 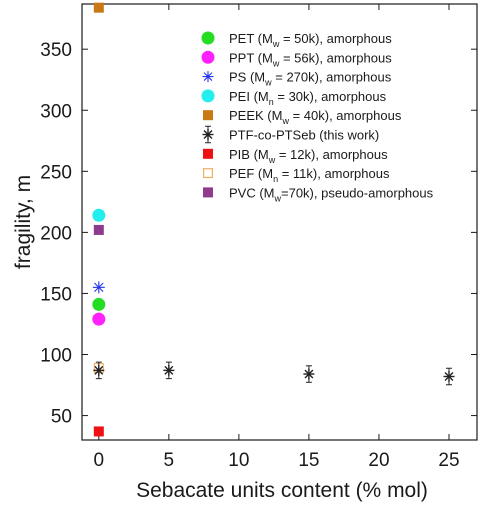 What do you see at coordinates (56, 233) in the screenshot?
I see `y-tick-label: 200` at bounding box center [56, 233].